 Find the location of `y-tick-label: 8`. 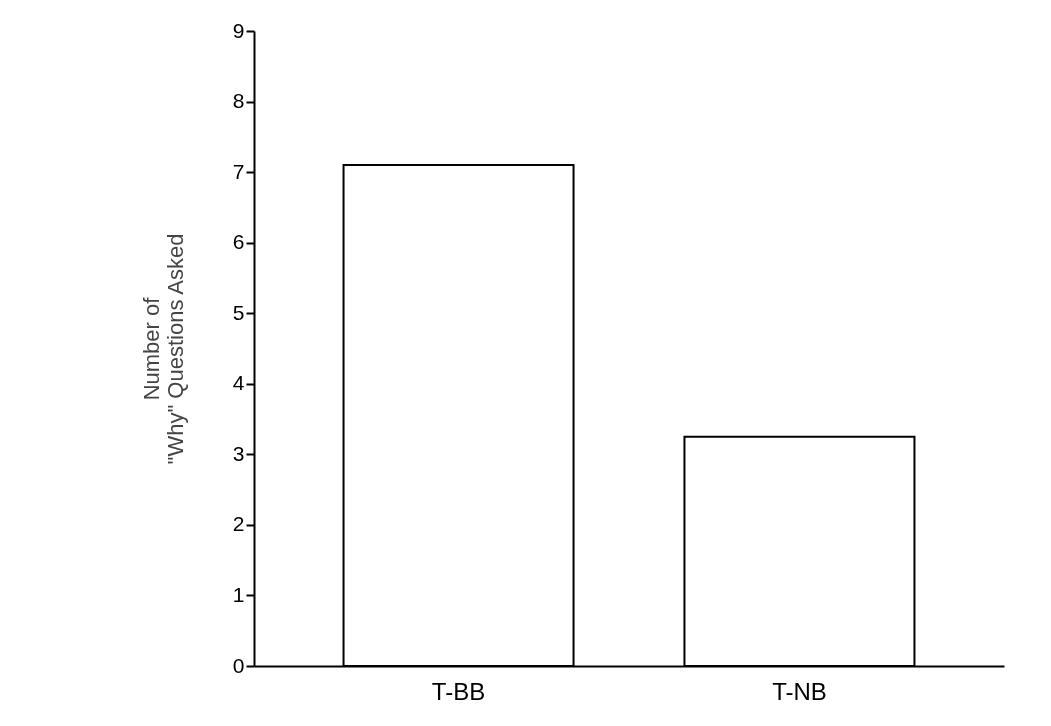

y-tick-label: 8 is located at coordinates (238, 101).